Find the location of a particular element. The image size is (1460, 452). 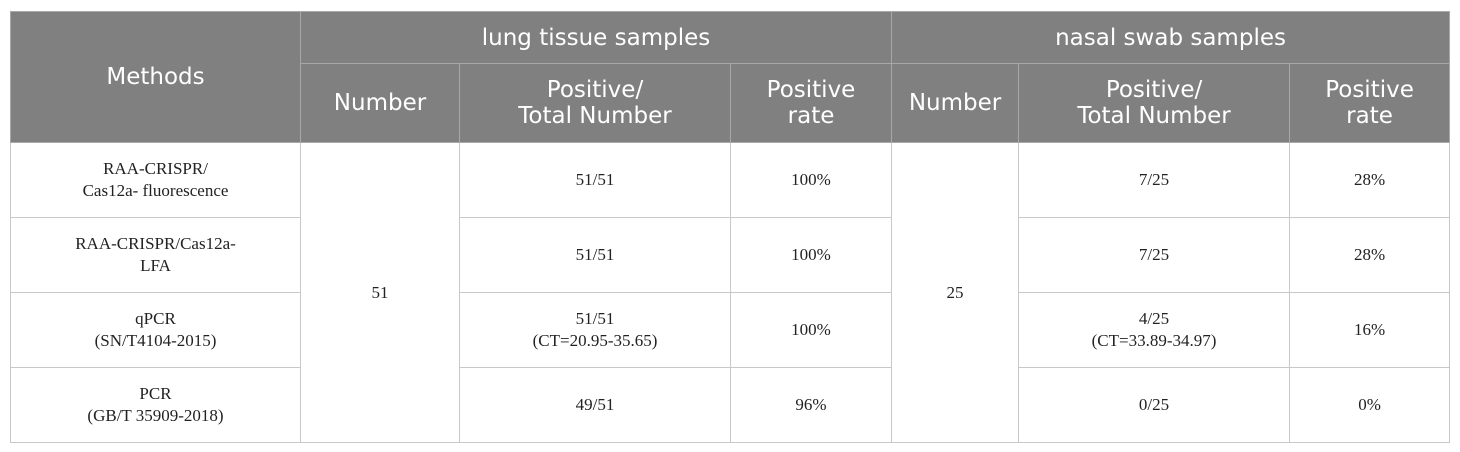

header-nasal-positive-rate: Positive rate is located at coordinates (1370, 103).